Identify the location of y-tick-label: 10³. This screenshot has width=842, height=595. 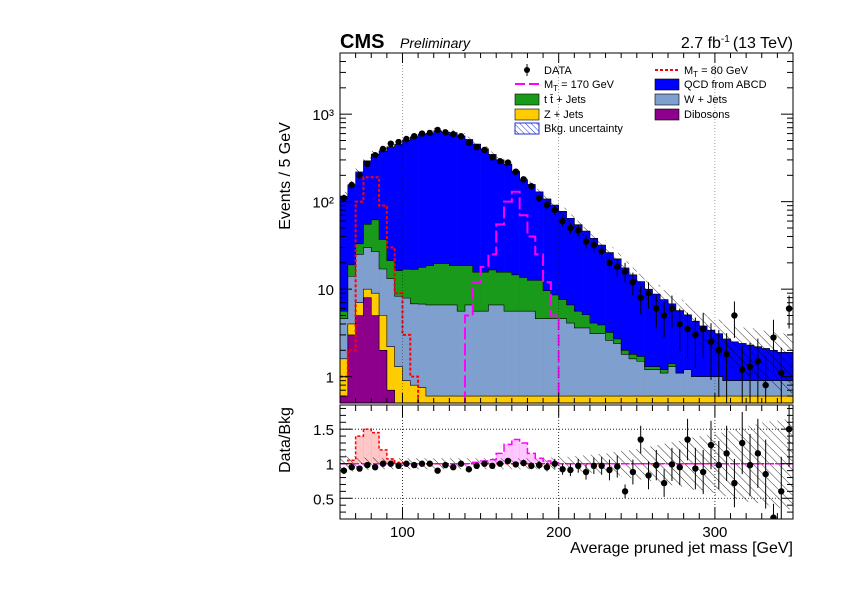
(323, 115).